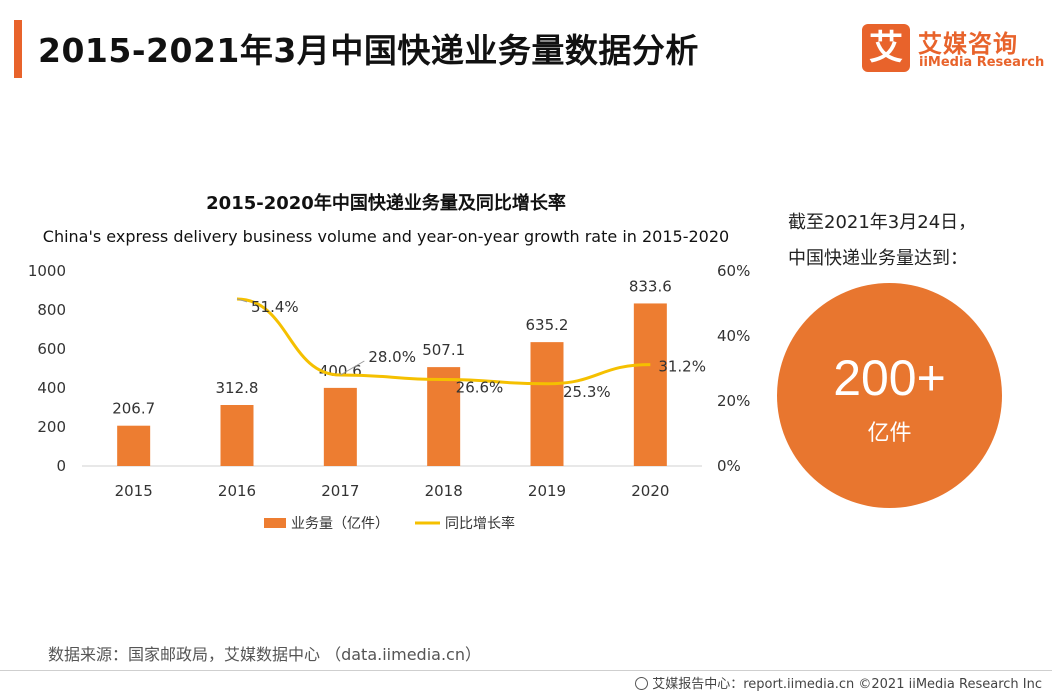 This screenshot has height=695, width=1052. I want to click on logo-en-text: iiMedia Research, so click(982, 62).